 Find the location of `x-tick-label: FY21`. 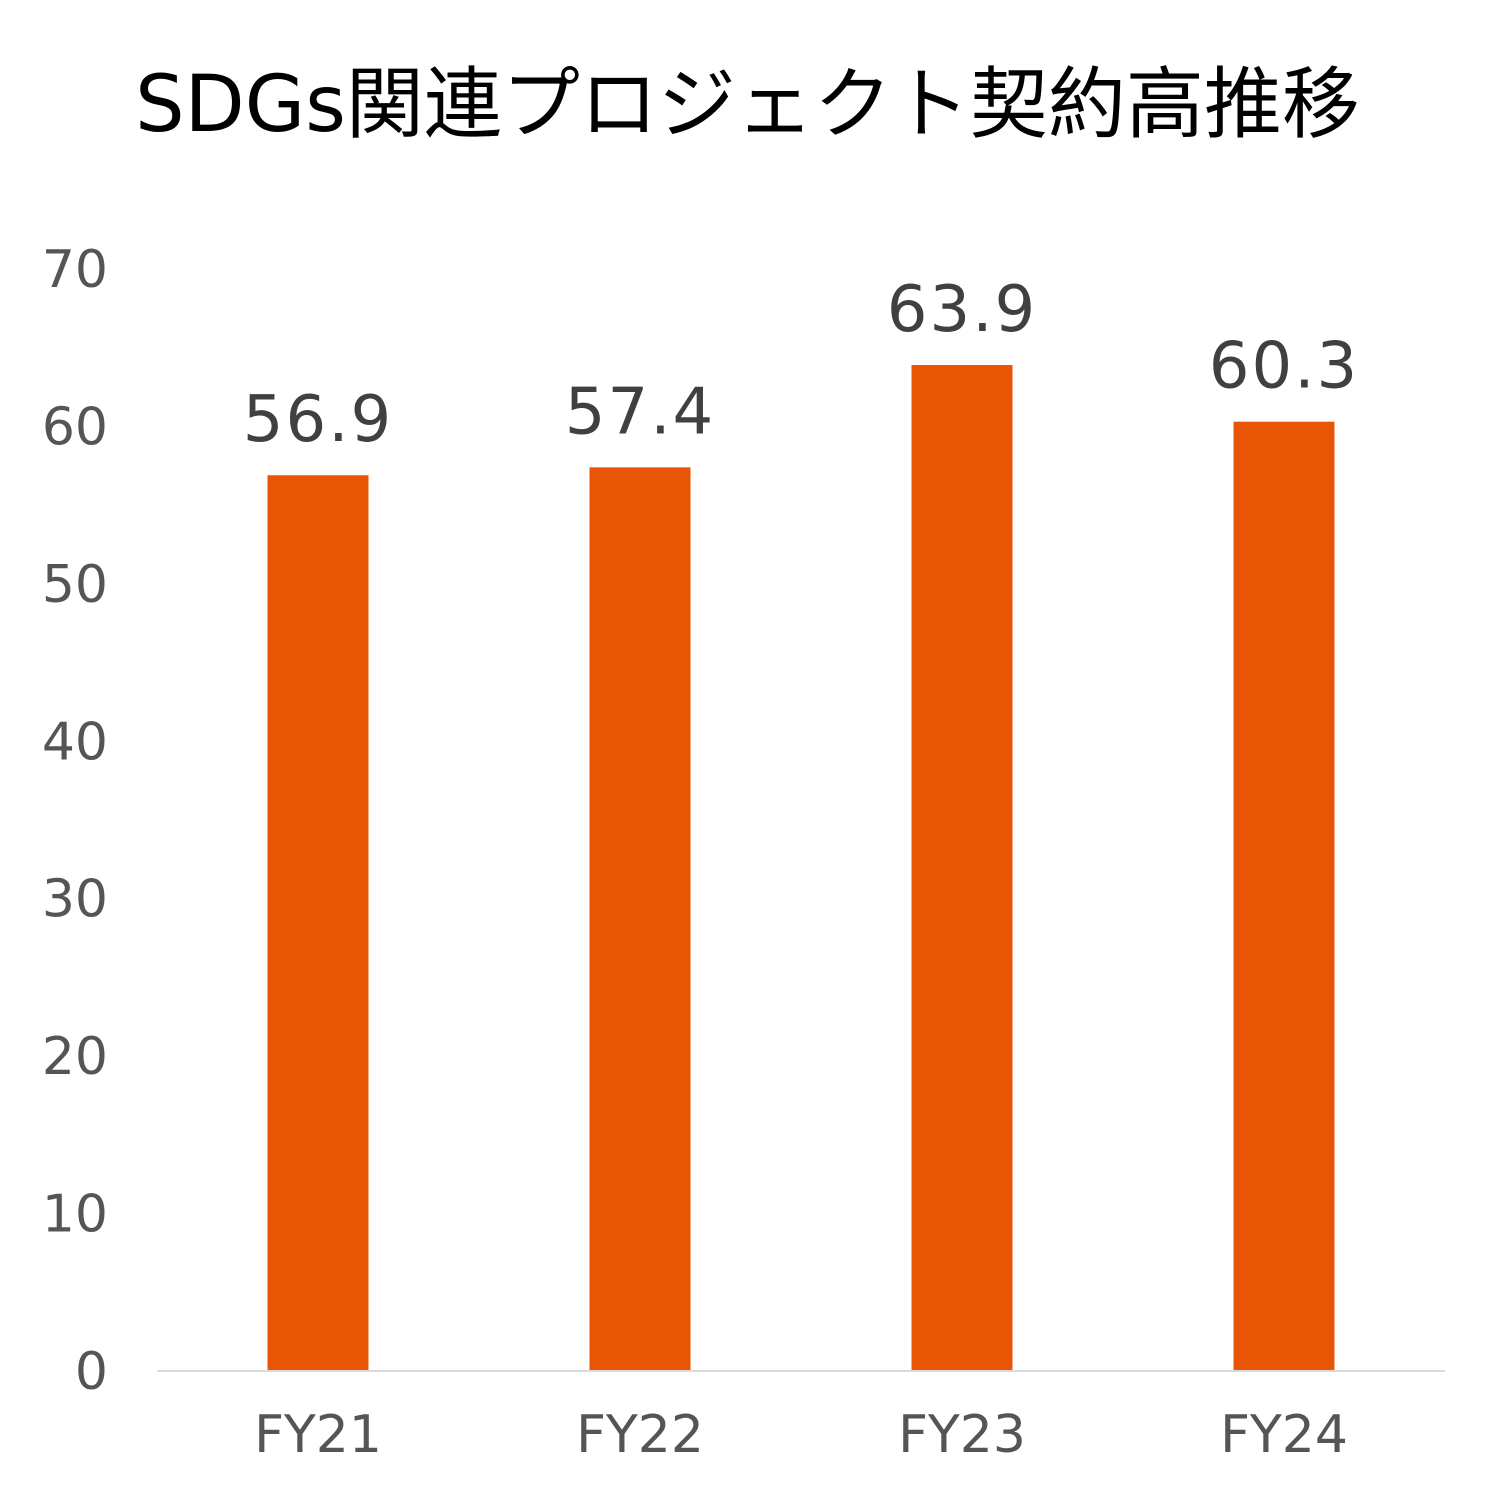

x-tick-label: FY21 is located at coordinates (318, 1435).